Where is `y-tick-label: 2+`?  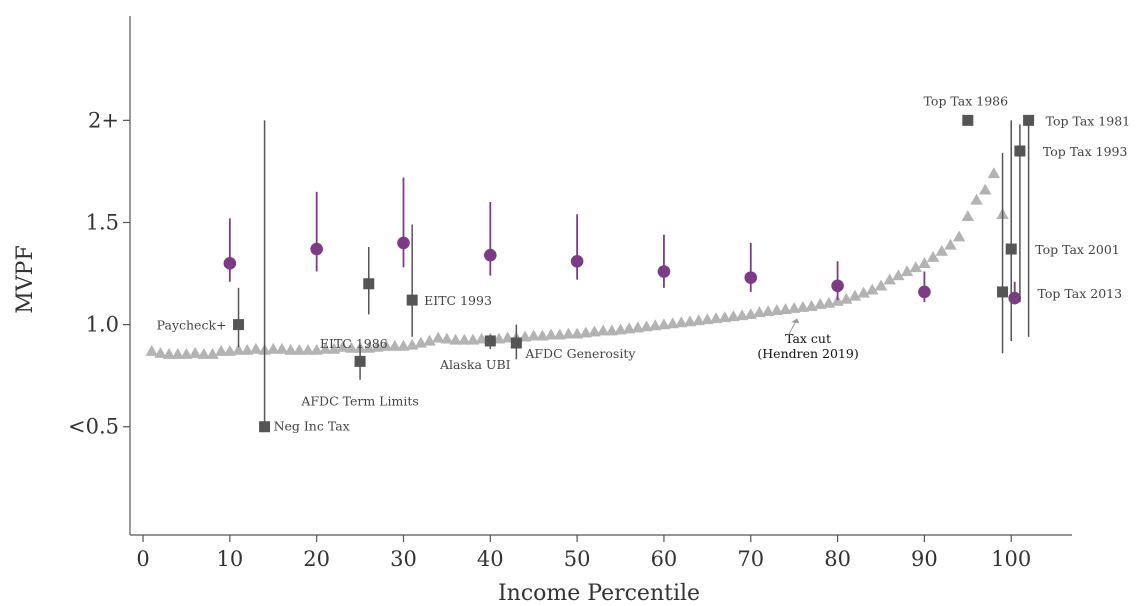
y-tick-label: 2+ is located at coordinates (103, 120).